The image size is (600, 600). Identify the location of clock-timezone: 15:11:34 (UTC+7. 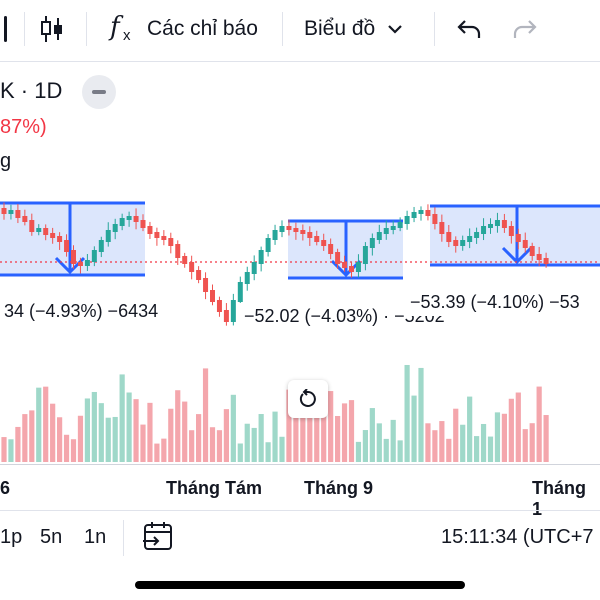
(517, 537).